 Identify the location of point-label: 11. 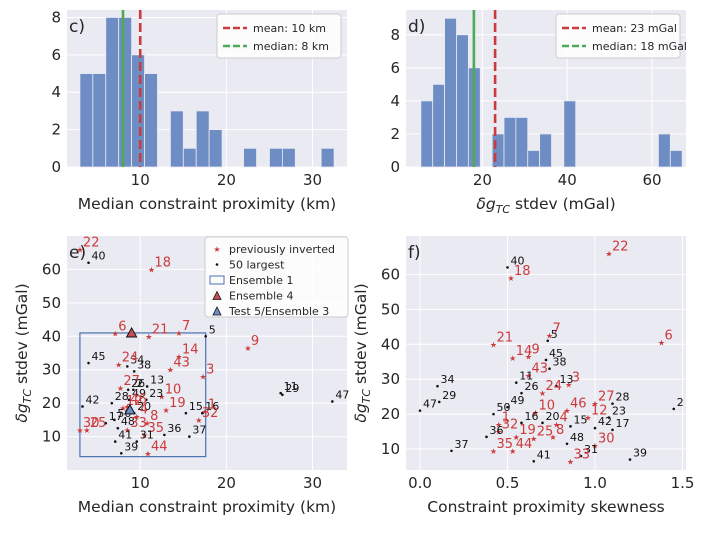
(291, 386).